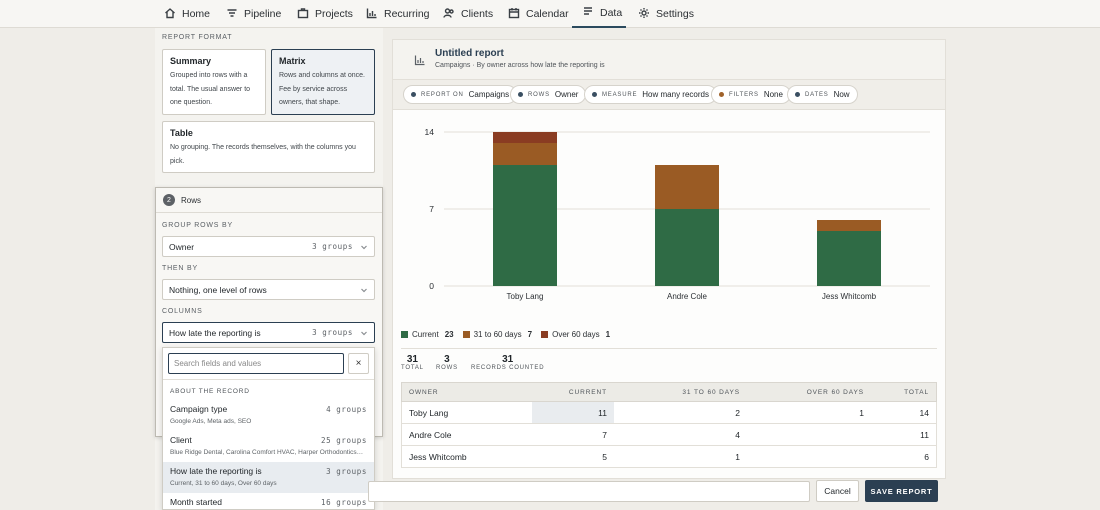 Image resolution: width=1100 pixels, height=510 pixels. What do you see at coordinates (268, 289) in the screenshot?
I see `then-by-select: Nothing, one level of rows` at bounding box center [268, 289].